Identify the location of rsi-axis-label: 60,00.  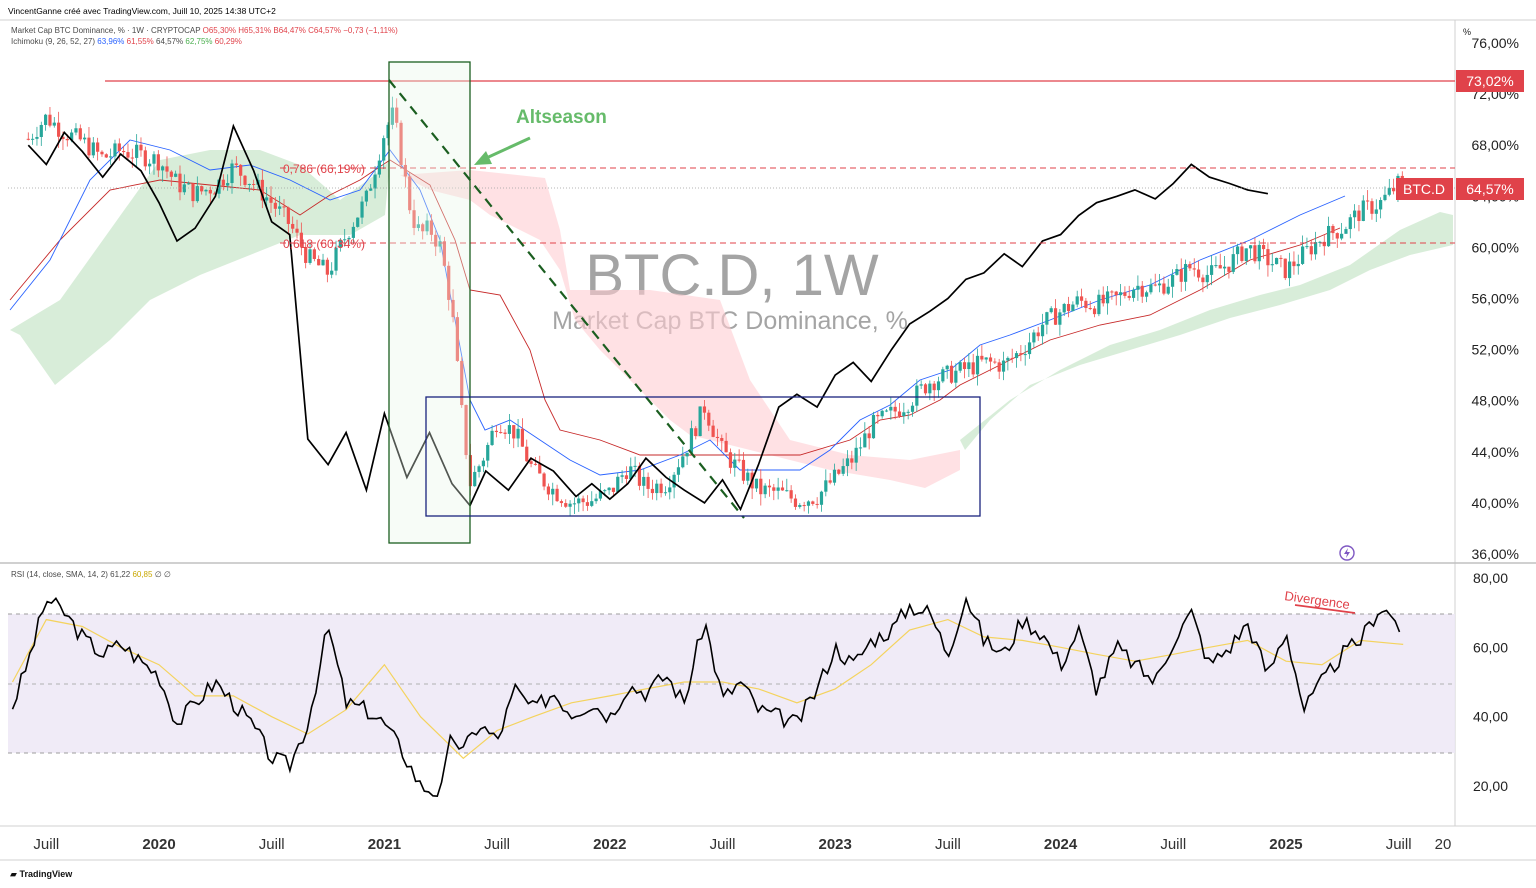
(1490, 647).